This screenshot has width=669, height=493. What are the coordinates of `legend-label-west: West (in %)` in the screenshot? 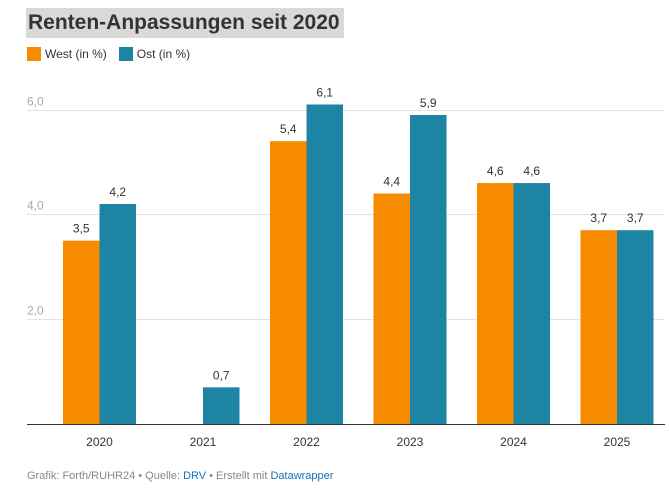 It's located at (76, 54).